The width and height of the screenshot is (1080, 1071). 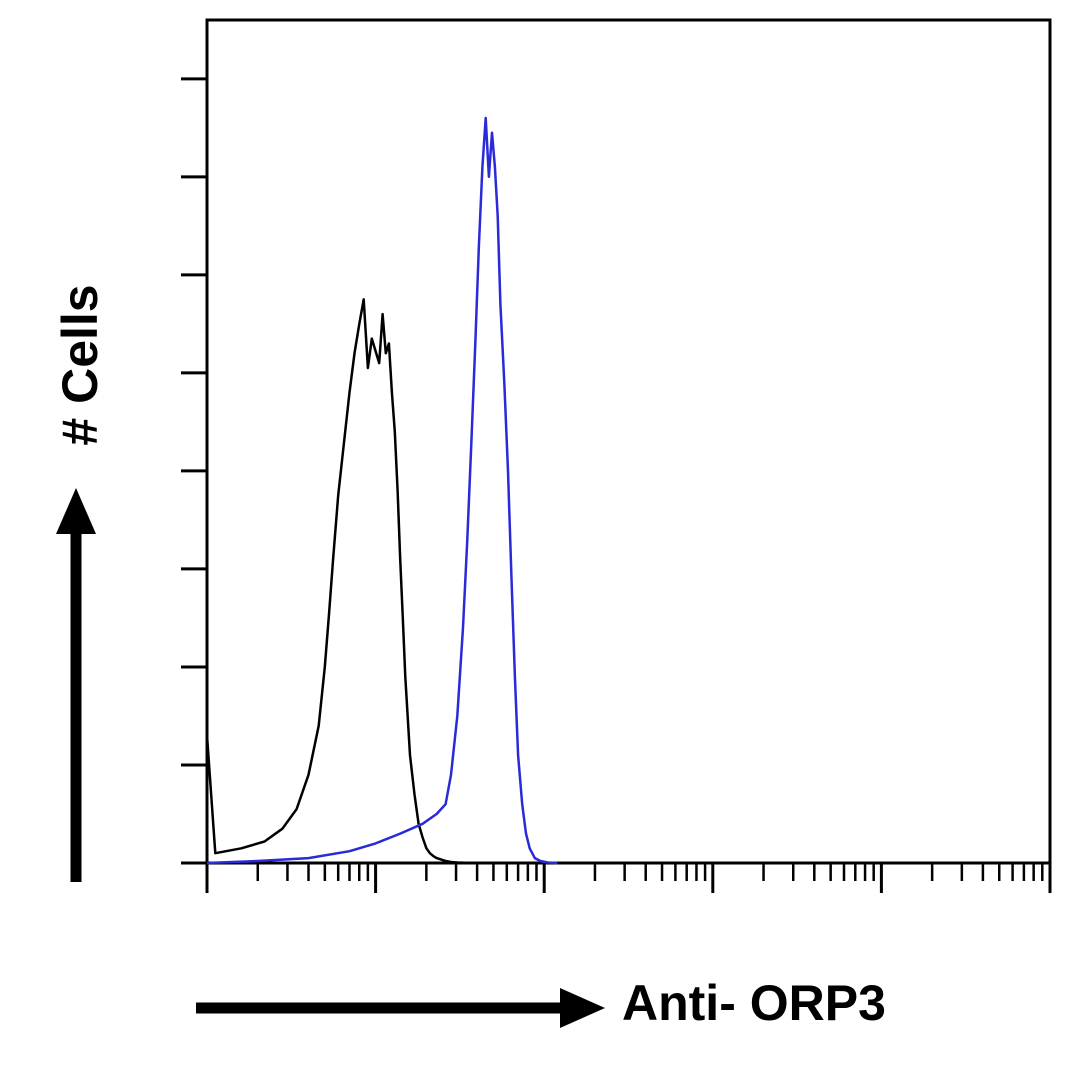 What do you see at coordinates (754, 1003) in the screenshot?
I see `x-axis-label: Anti- ORP3` at bounding box center [754, 1003].